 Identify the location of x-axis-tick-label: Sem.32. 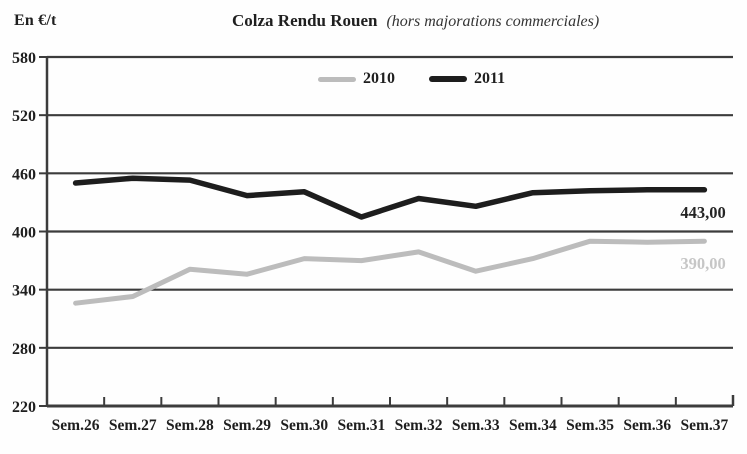
(419, 425).